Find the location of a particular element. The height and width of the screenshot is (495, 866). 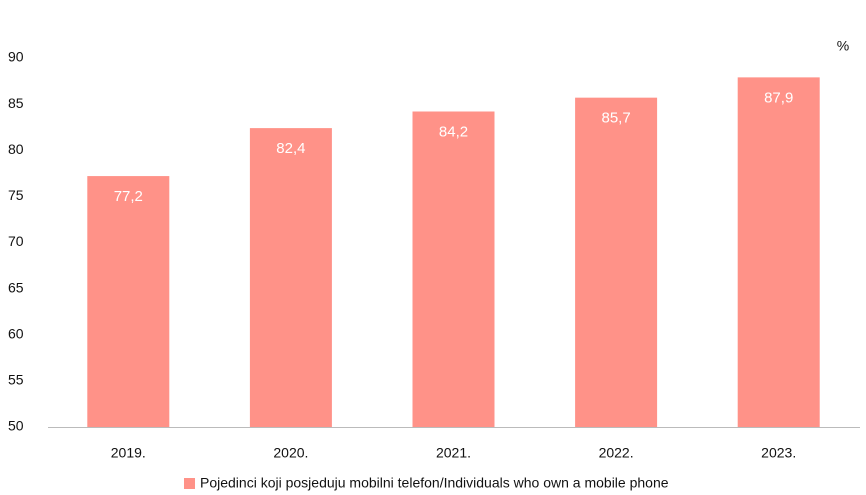

x-tick-label: 2023. is located at coordinates (778, 453).